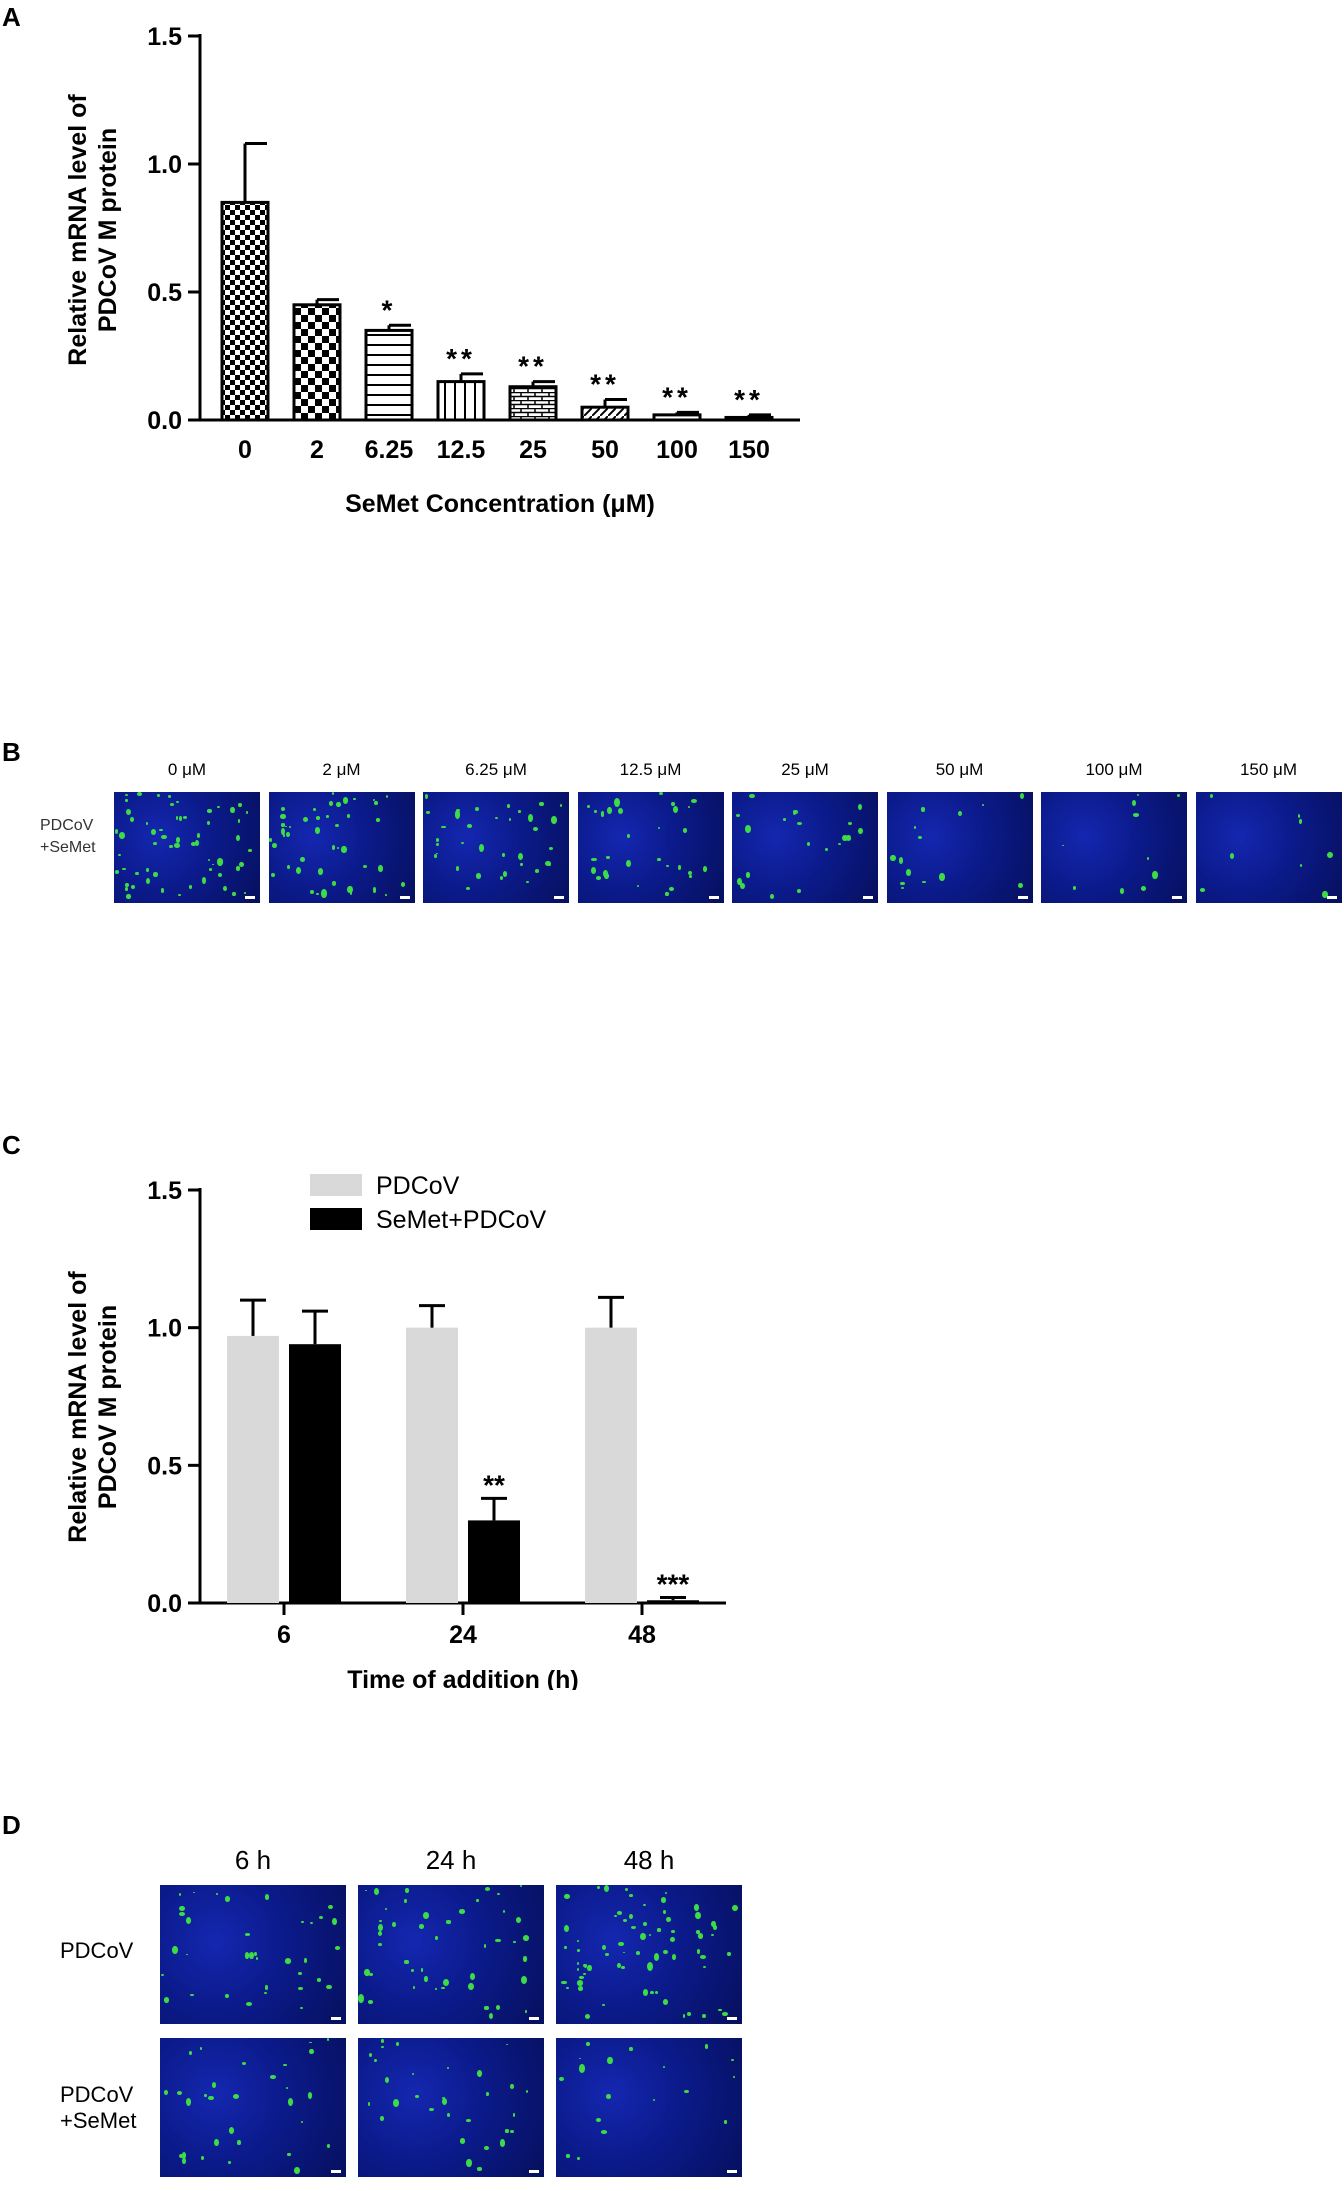 The height and width of the screenshot is (2191, 1344). What do you see at coordinates (93, 1407) in the screenshot?
I see `y-axis-title: Relative mRNA level of PDCoV M protein` at bounding box center [93, 1407].